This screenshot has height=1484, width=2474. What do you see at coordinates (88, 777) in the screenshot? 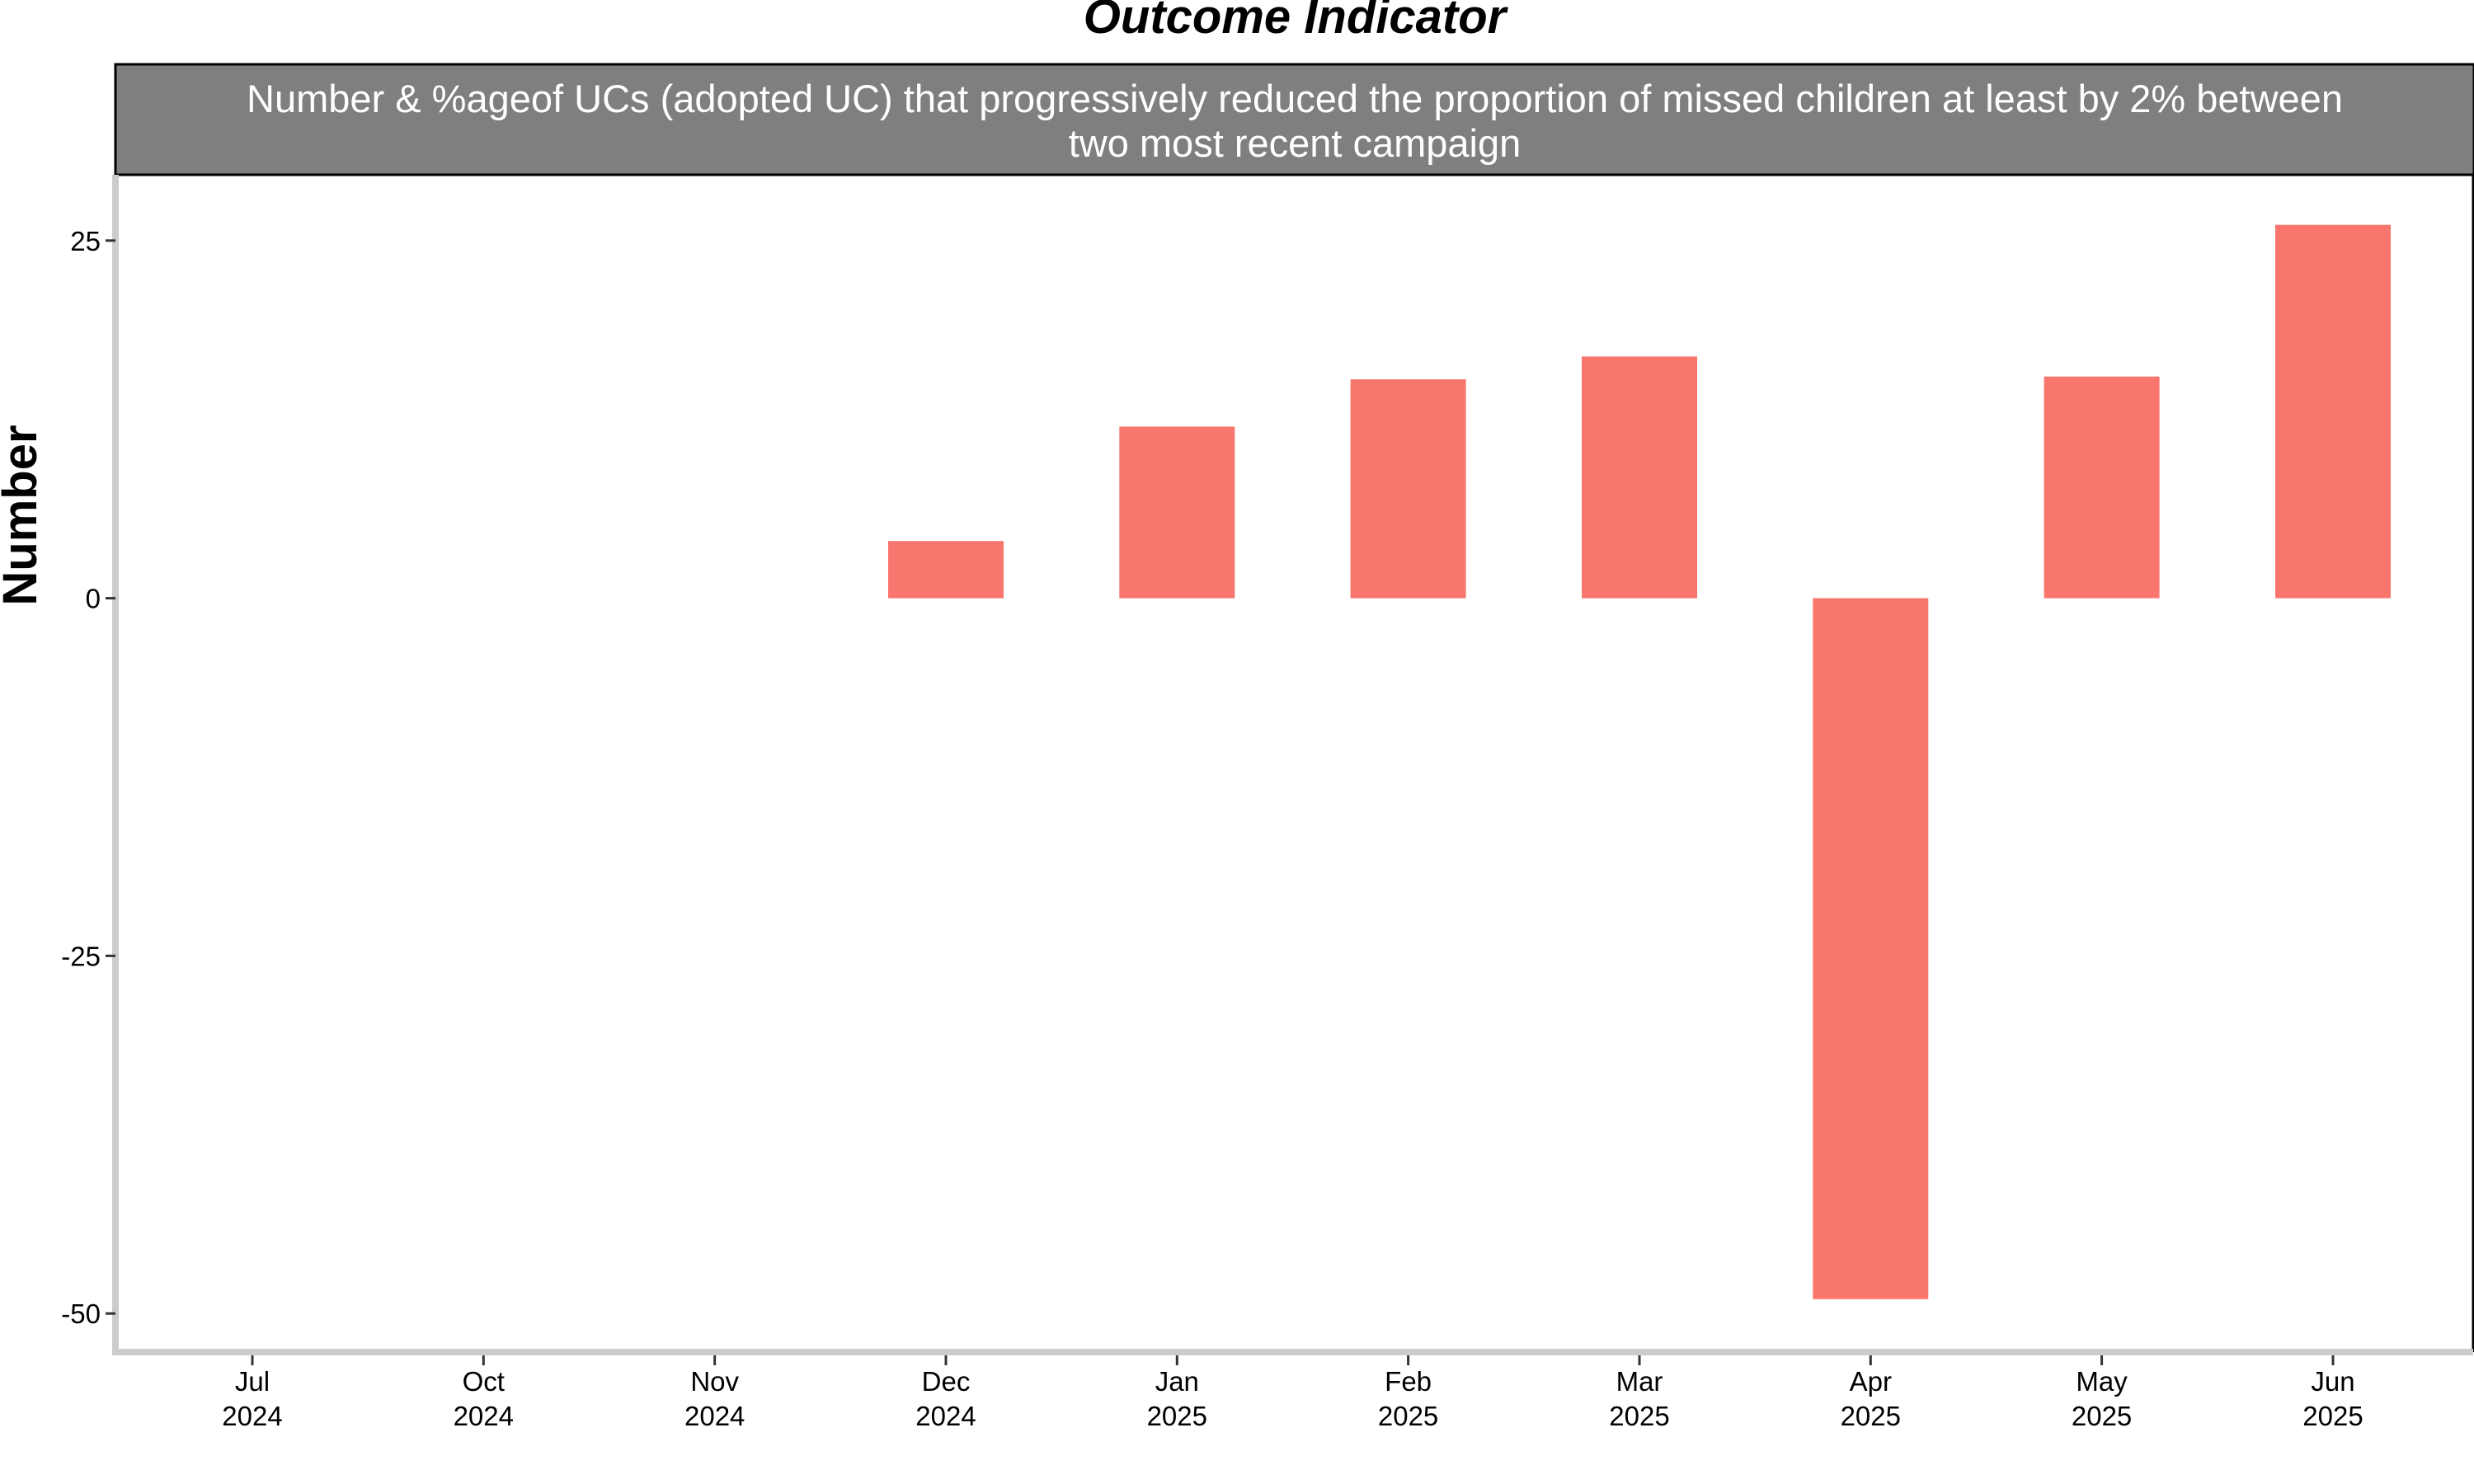
I see `y-axis-ticks: 25 0 -25 -50` at bounding box center [88, 777].